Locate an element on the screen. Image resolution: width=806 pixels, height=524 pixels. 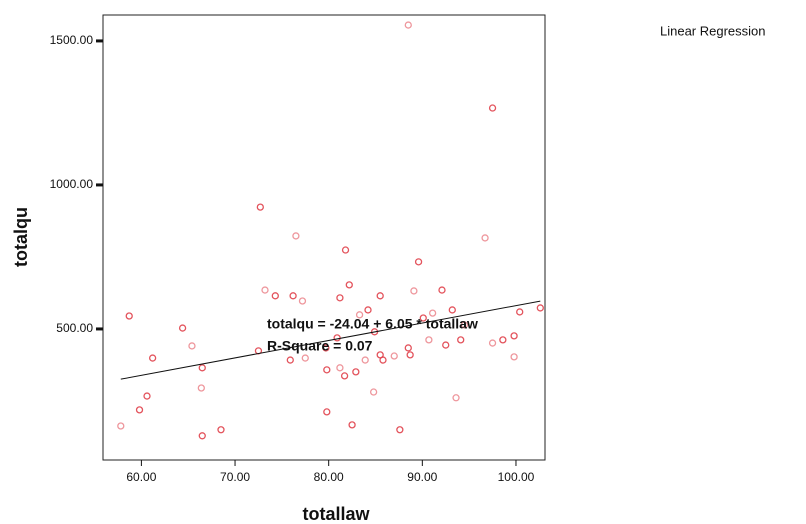
x-axis-label: totallaw is located at coordinates (336, 514).